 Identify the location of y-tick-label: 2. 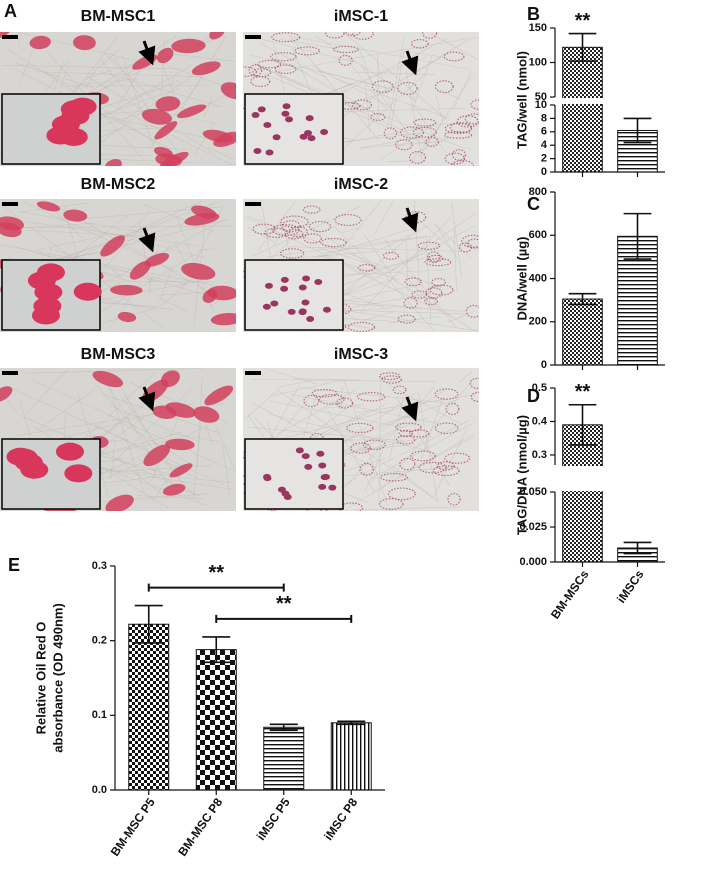
(544, 159).